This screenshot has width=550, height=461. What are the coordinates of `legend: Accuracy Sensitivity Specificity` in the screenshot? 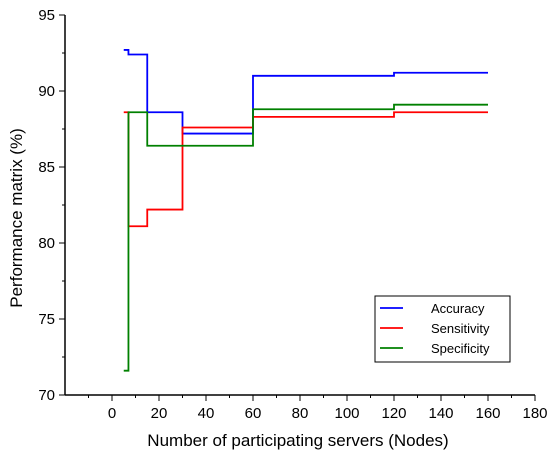 It's located at (442, 329).